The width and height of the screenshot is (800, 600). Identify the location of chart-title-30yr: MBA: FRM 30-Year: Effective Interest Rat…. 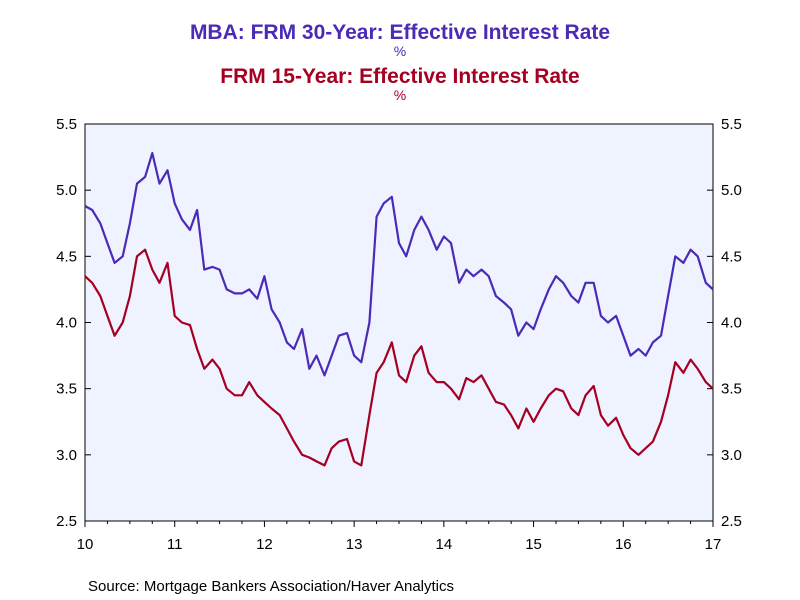
(400, 32).